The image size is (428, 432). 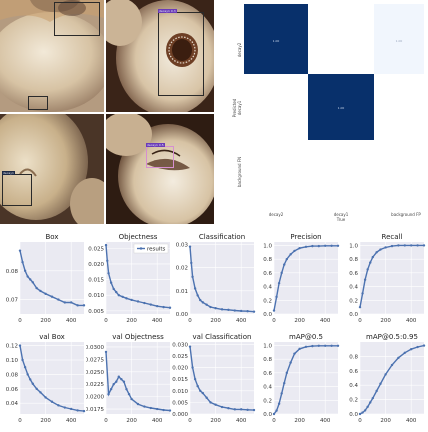 I want to click on subplot-title: mAP@0.5, so click(x=306, y=337).